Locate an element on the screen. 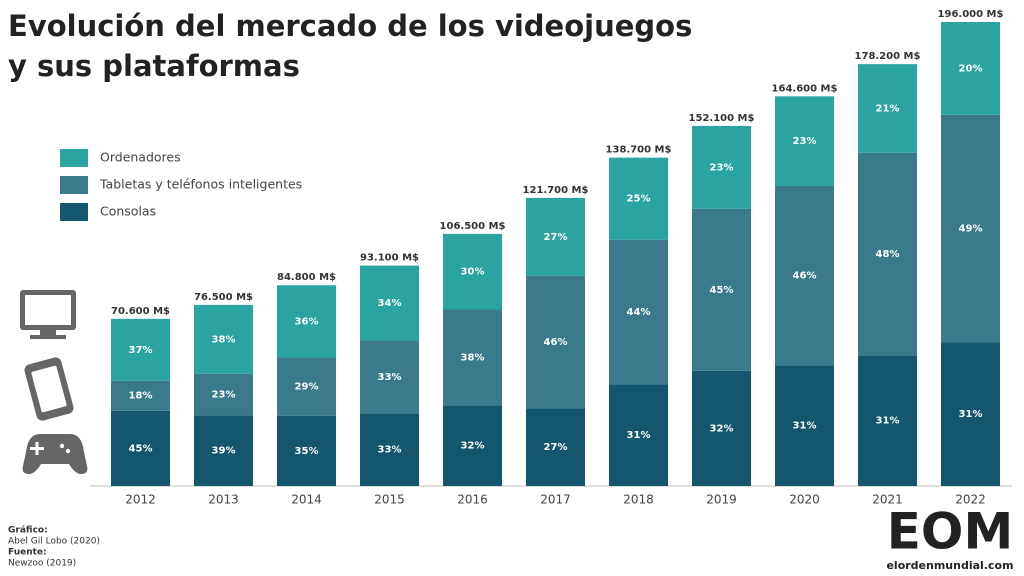  segment-label: 39% is located at coordinates (224, 451).